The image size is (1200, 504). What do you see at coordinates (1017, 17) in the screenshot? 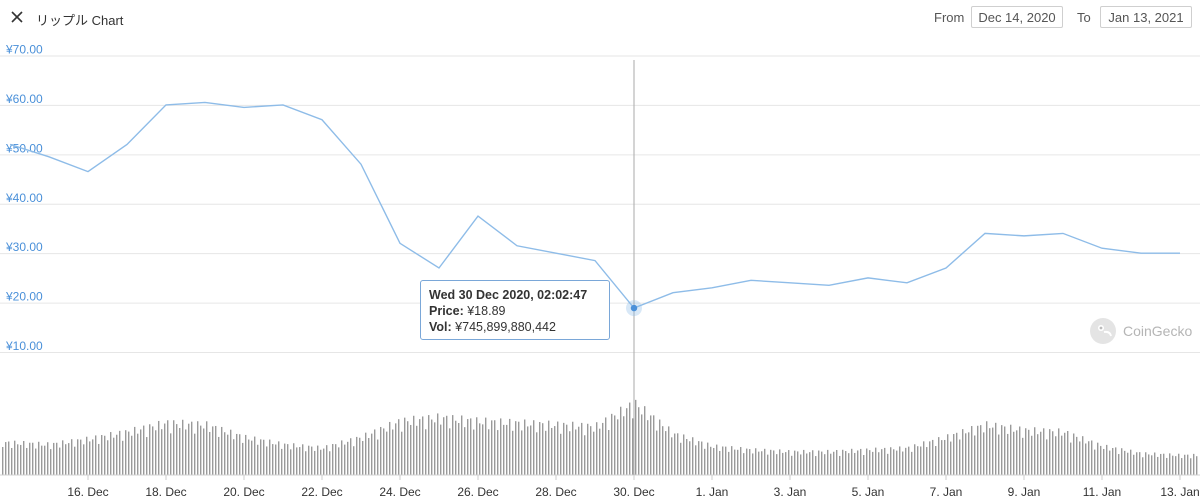
I see `from-date-input` at bounding box center [1017, 17].